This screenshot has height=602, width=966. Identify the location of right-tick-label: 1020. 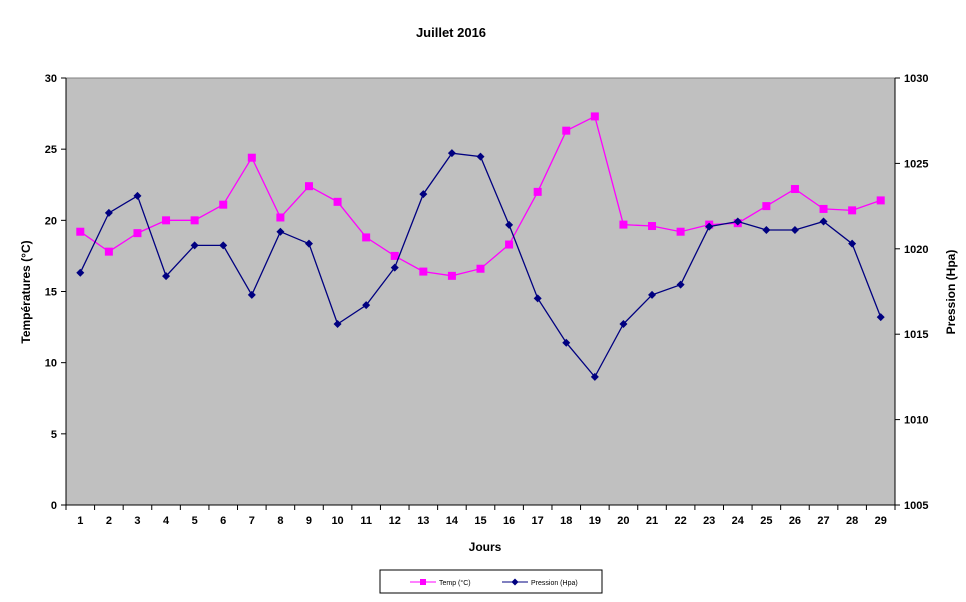
(916, 250).